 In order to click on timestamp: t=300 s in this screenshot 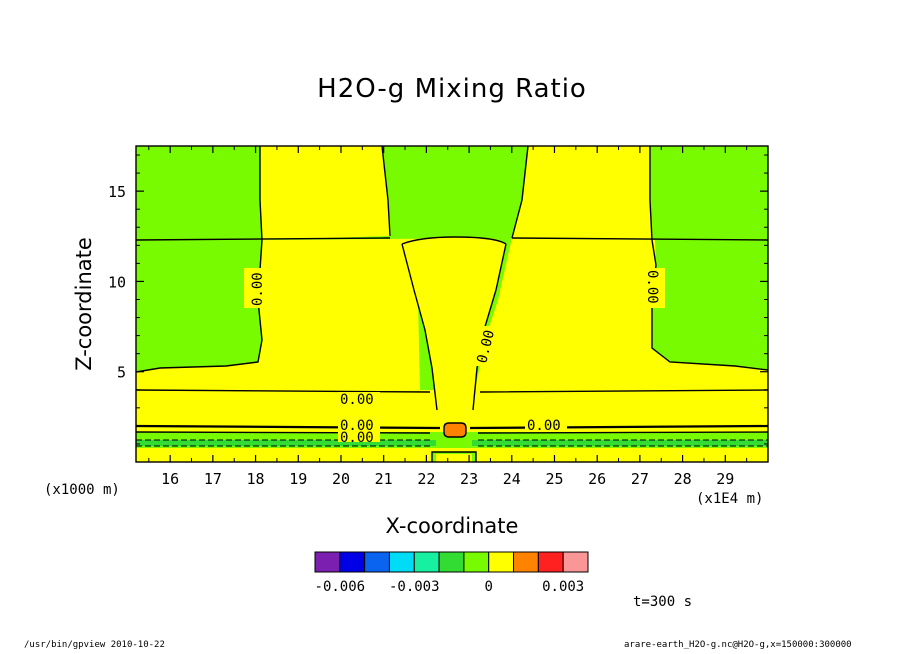, I will do `click(663, 602)`.